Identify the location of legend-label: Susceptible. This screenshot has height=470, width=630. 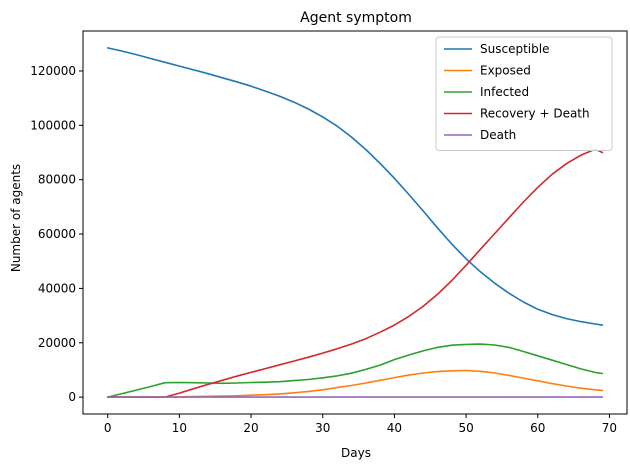
(514, 49).